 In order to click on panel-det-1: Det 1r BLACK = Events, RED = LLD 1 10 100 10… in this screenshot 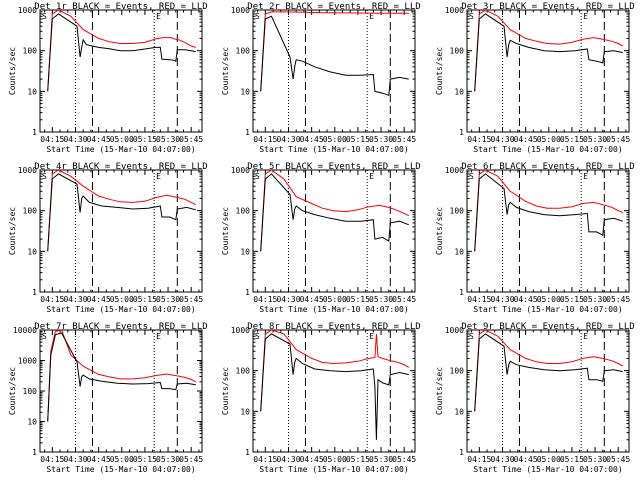, I will do `click(108, 78)`.